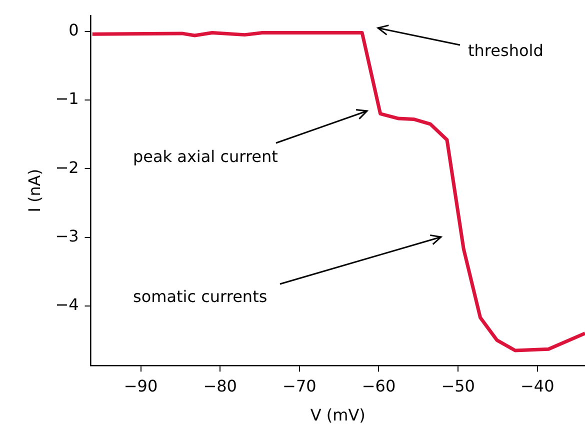 Image resolution: width=585 pixels, height=432 pixels. What do you see at coordinates (141, 386) in the screenshot?
I see `x-tick-label: −90` at bounding box center [141, 386].